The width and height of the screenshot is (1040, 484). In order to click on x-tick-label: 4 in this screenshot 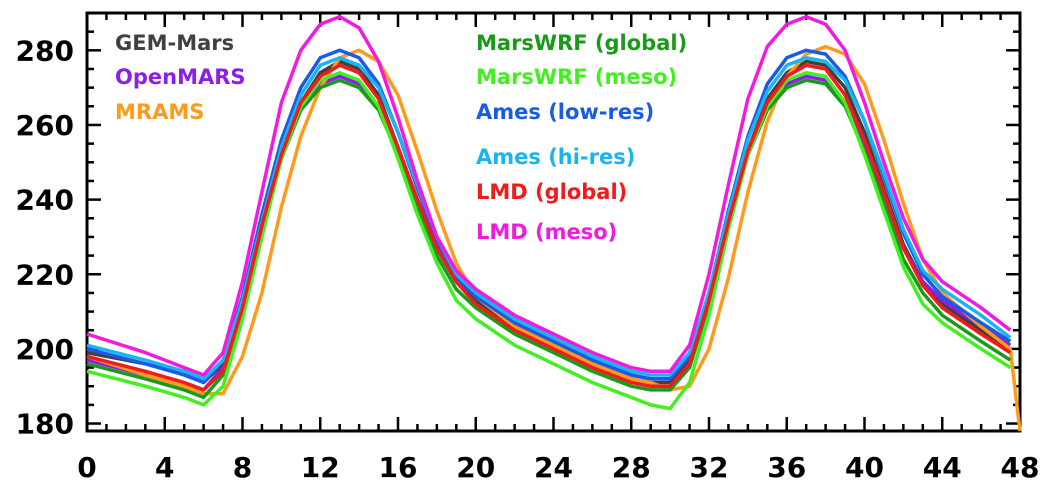, I will do `click(164, 467)`.